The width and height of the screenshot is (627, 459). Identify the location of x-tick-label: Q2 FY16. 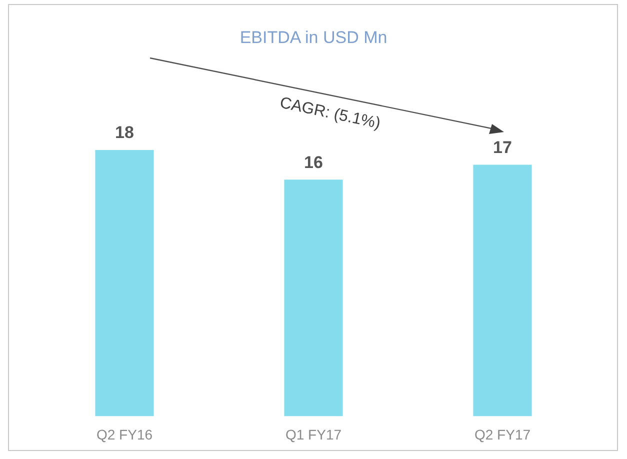
(124, 434).